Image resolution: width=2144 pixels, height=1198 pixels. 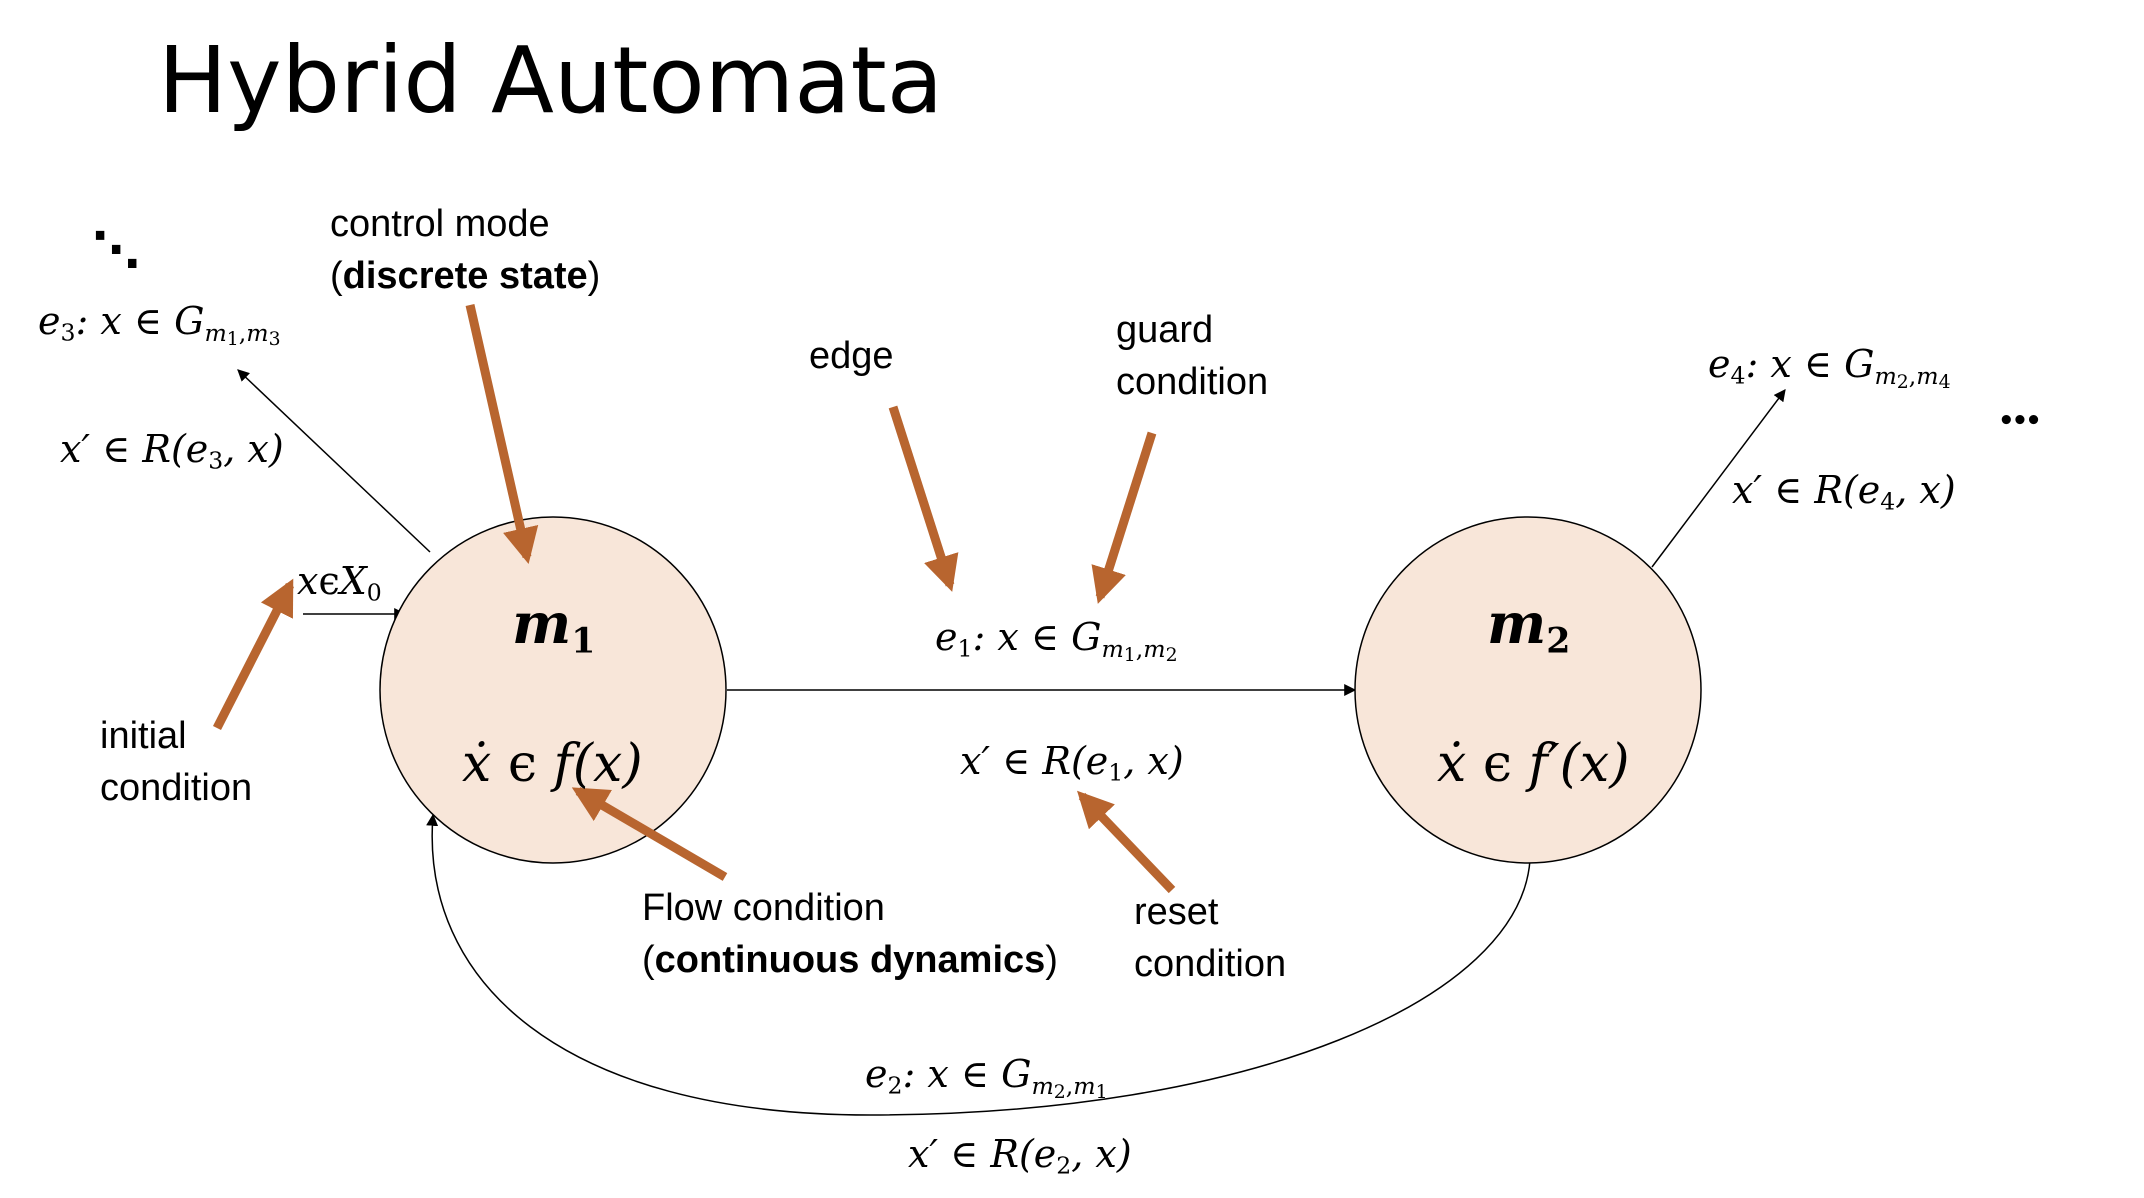 I want to click on m2-sub: 2, so click(x=1558, y=641).